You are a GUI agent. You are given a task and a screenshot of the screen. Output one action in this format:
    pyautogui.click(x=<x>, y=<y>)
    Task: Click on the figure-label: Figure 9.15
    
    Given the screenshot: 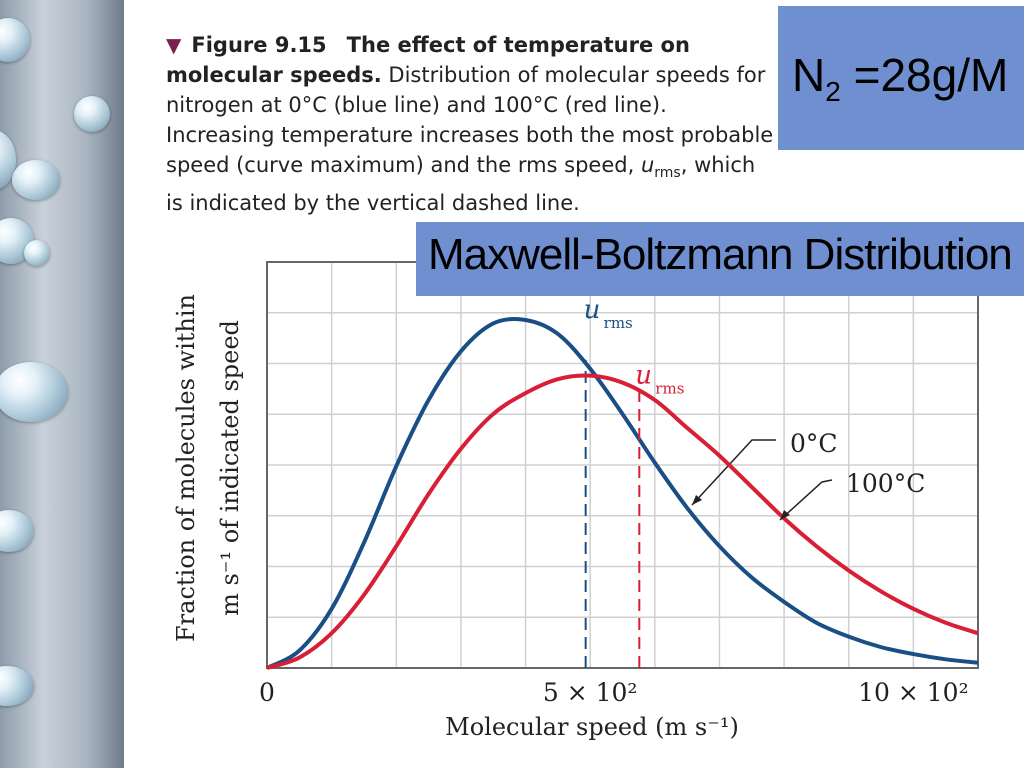 What is the action you would take?
    pyautogui.click(x=259, y=45)
    